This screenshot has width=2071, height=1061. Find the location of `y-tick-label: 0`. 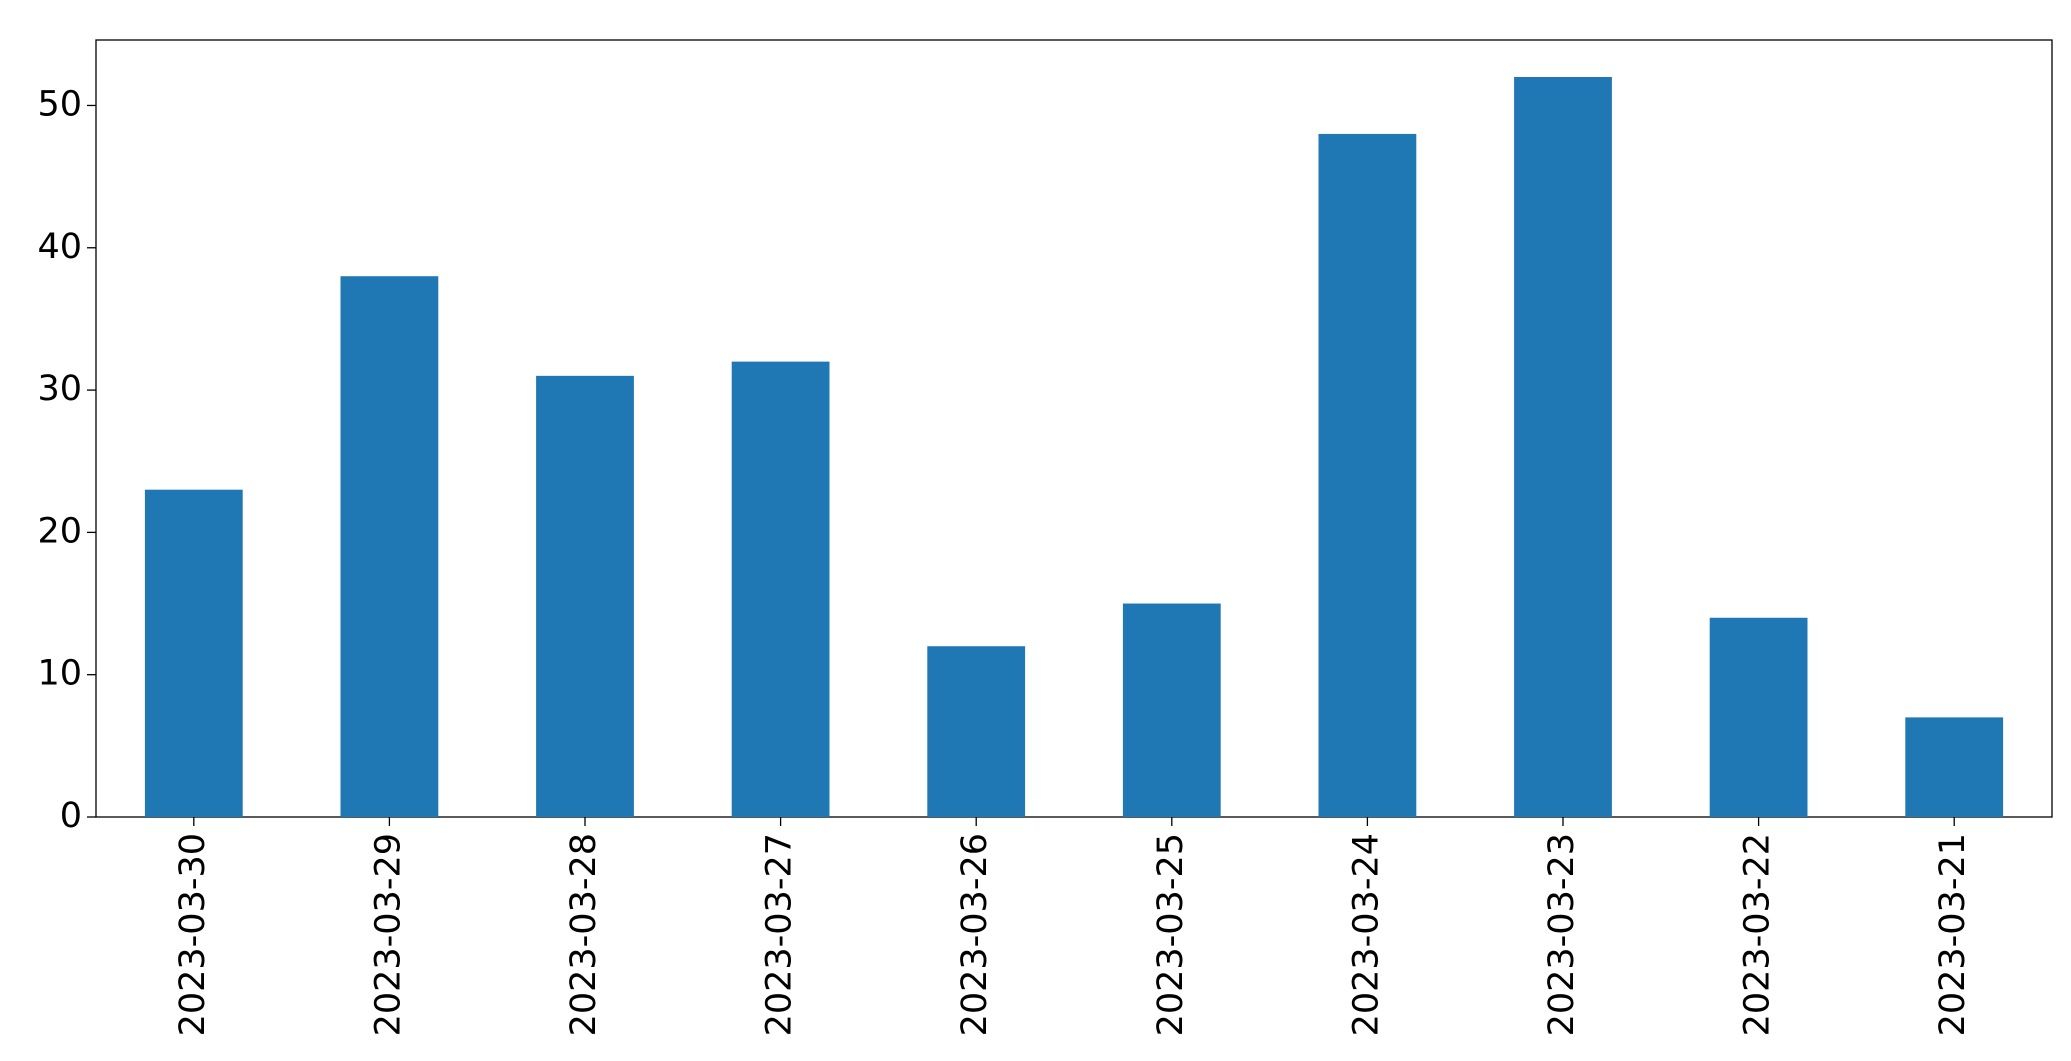

y-tick-label: 0 is located at coordinates (71, 816).